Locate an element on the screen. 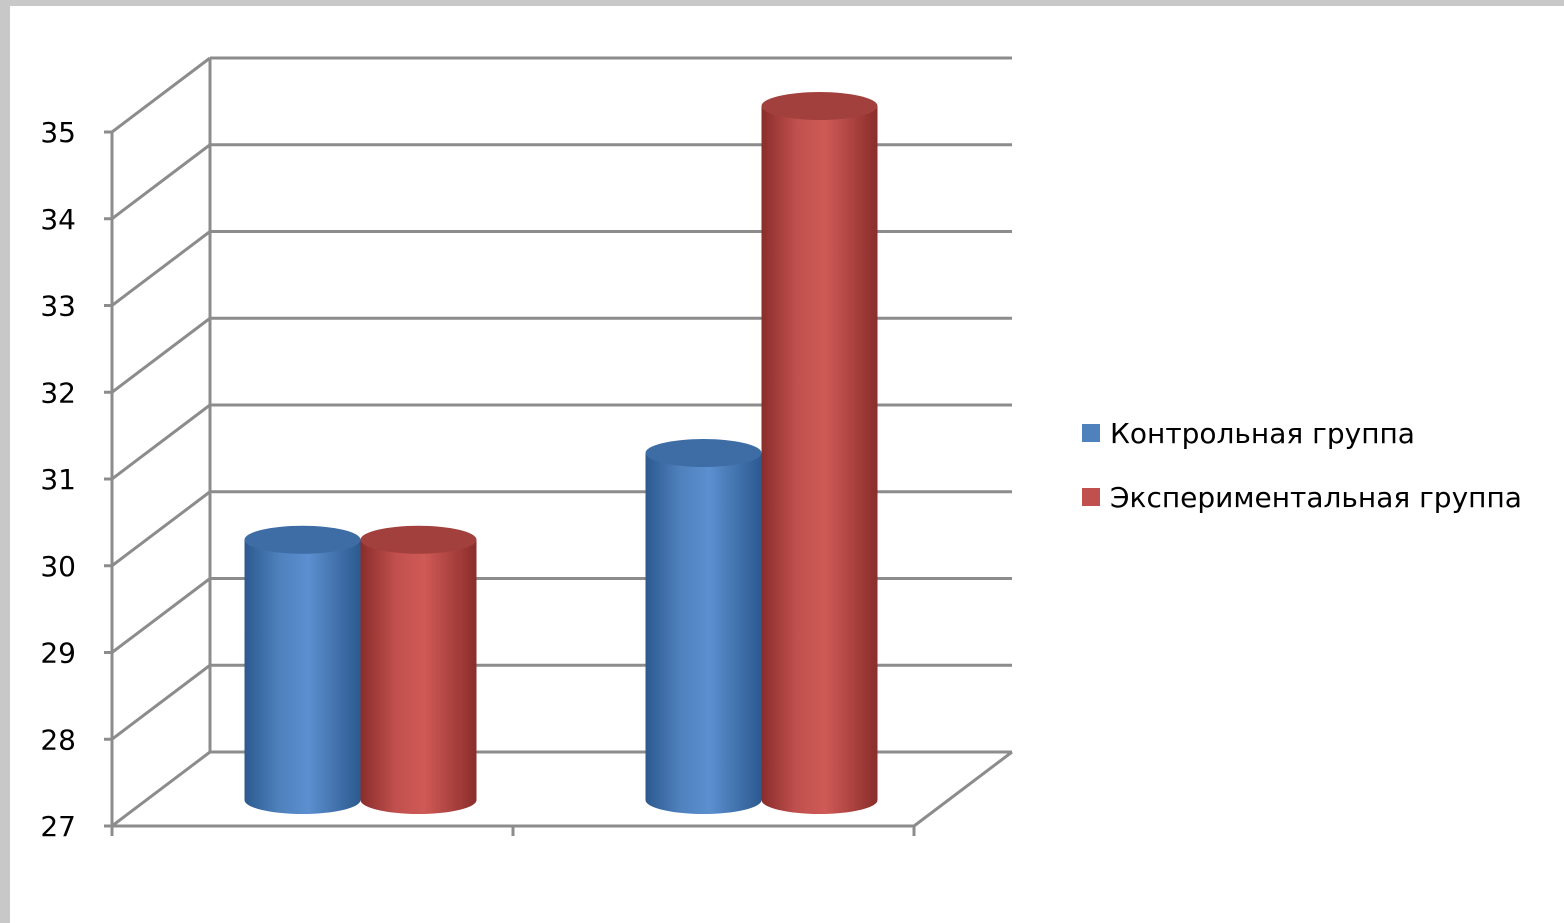 The height and width of the screenshot is (923, 1564). y-tick-label: 33 is located at coordinates (58, 306).